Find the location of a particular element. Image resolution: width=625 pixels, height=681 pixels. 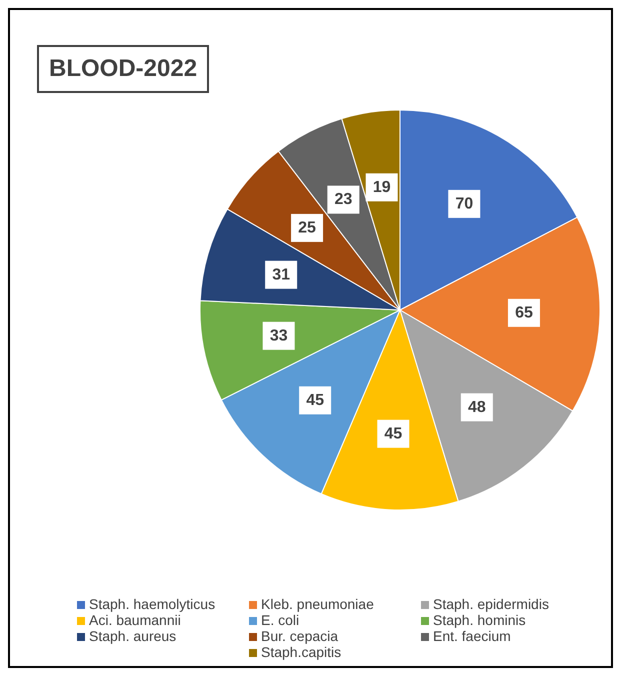

legend-label: Staph.capitis is located at coordinates (301, 652).